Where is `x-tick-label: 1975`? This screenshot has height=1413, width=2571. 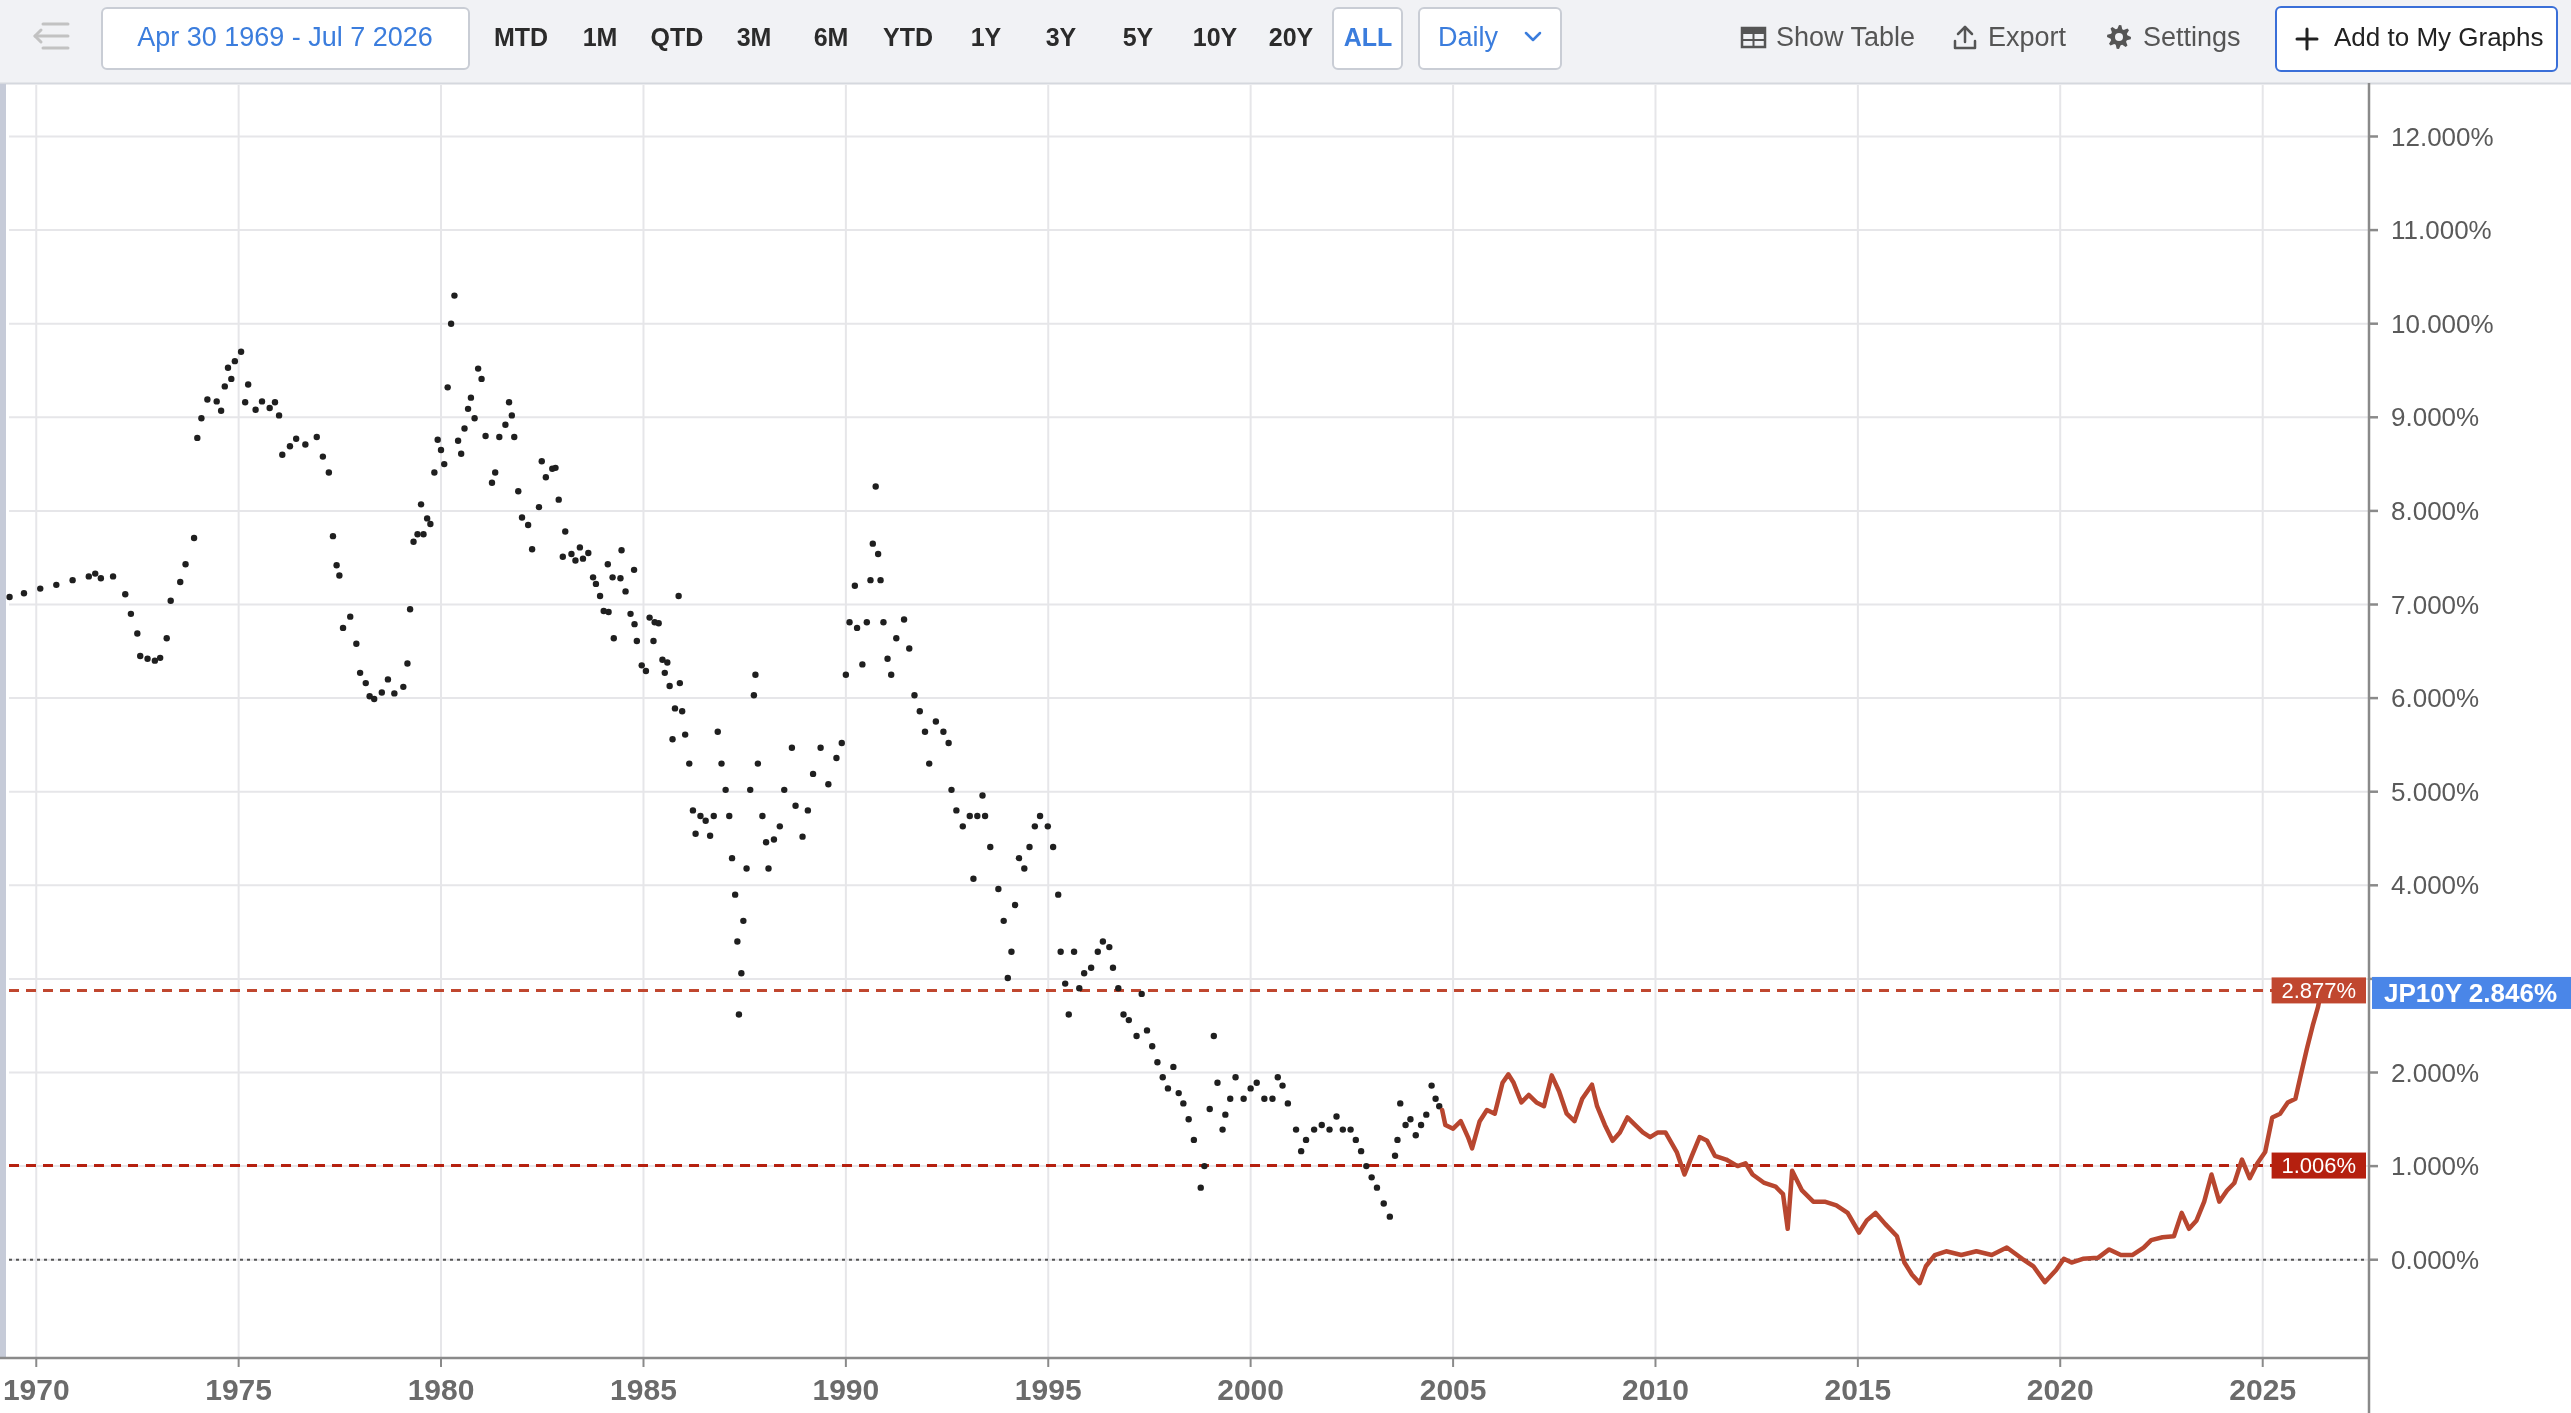 x-tick-label: 1975 is located at coordinates (239, 1389).